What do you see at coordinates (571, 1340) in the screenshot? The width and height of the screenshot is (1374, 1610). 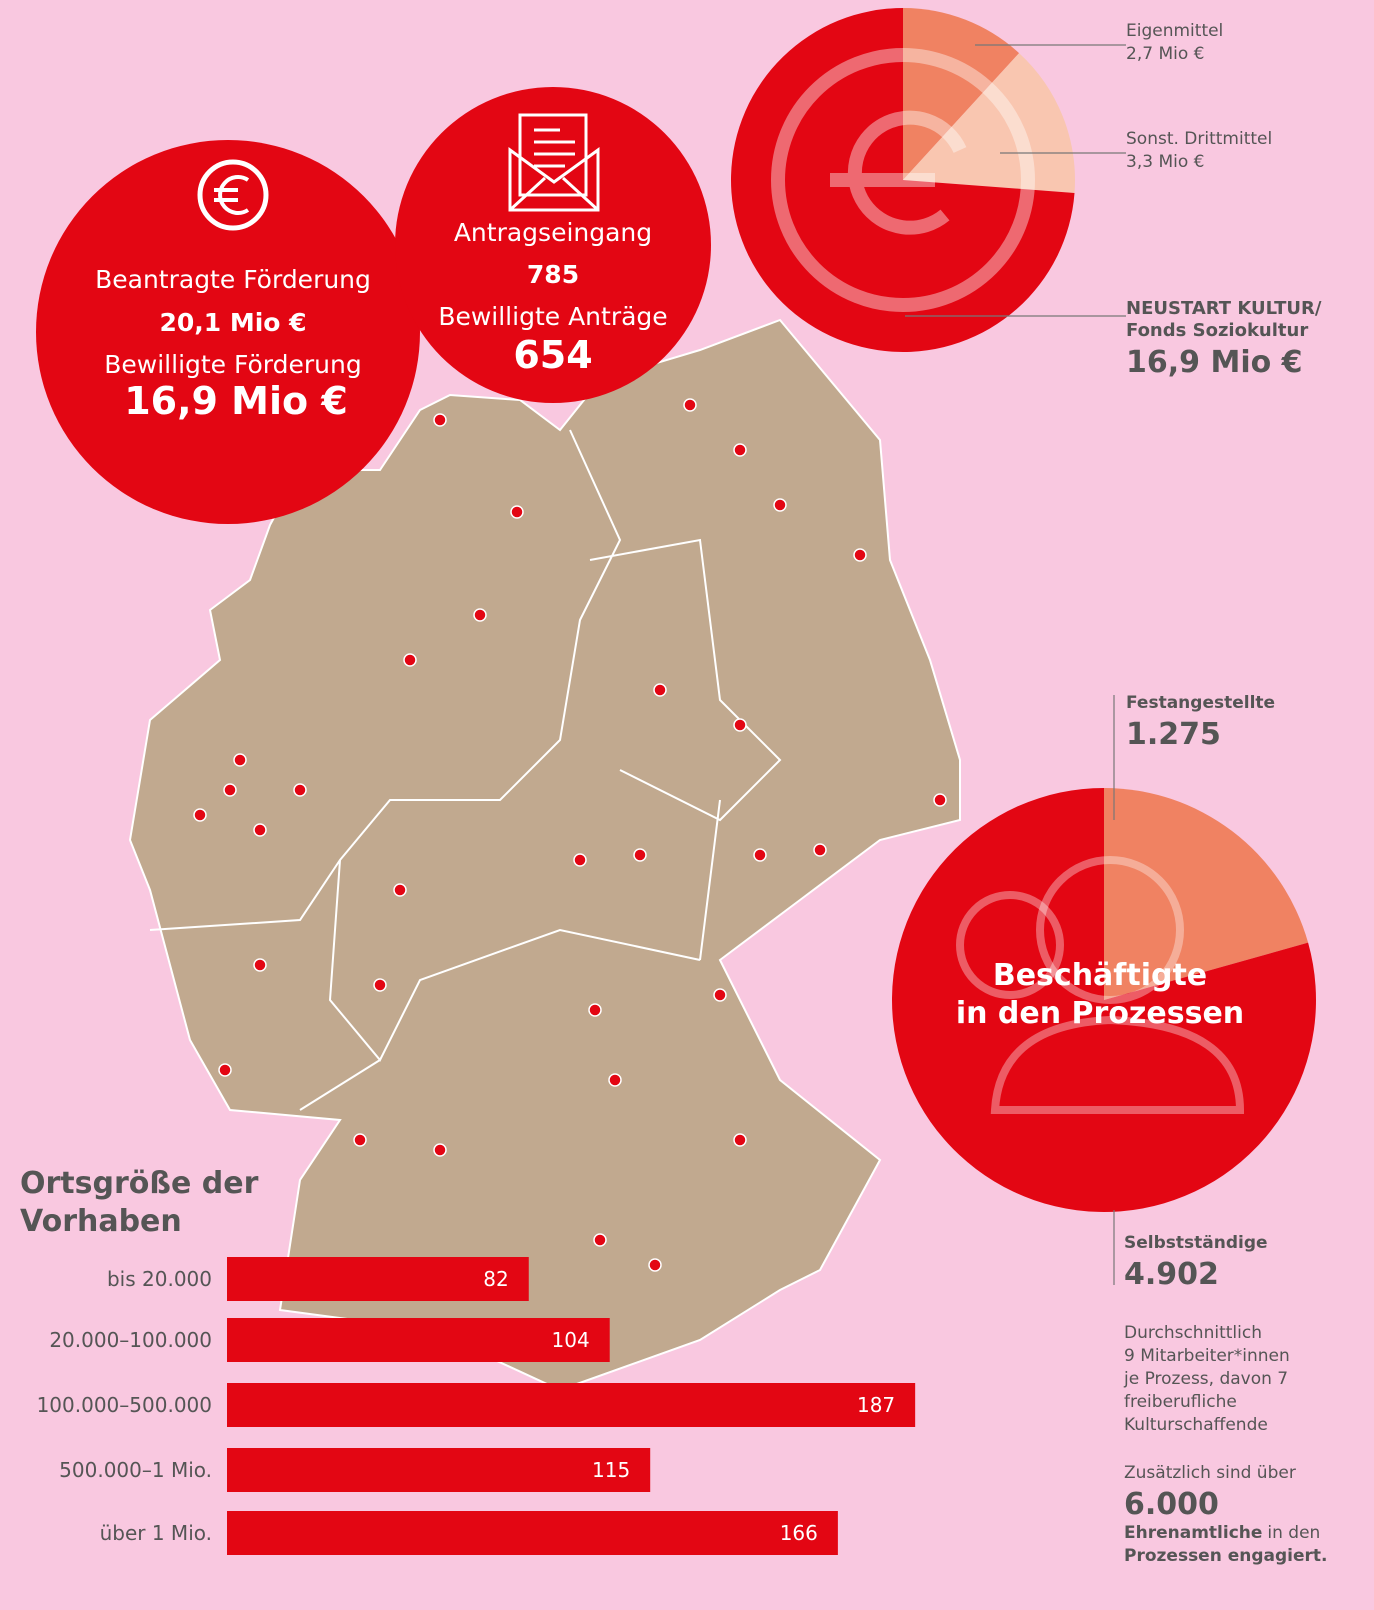 I see `value-label: 104` at bounding box center [571, 1340].